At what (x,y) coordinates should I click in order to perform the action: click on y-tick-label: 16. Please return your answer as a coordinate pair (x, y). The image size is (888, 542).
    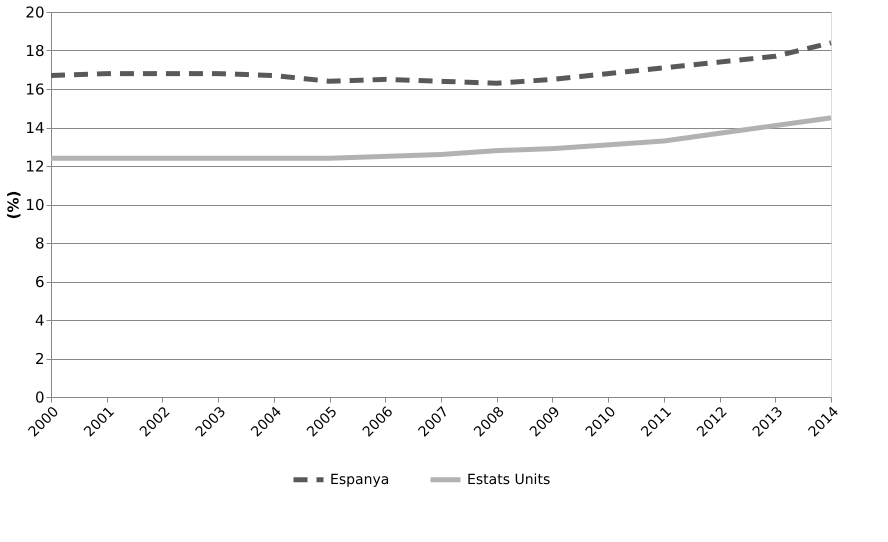
    Looking at the image, I should click on (34, 89).